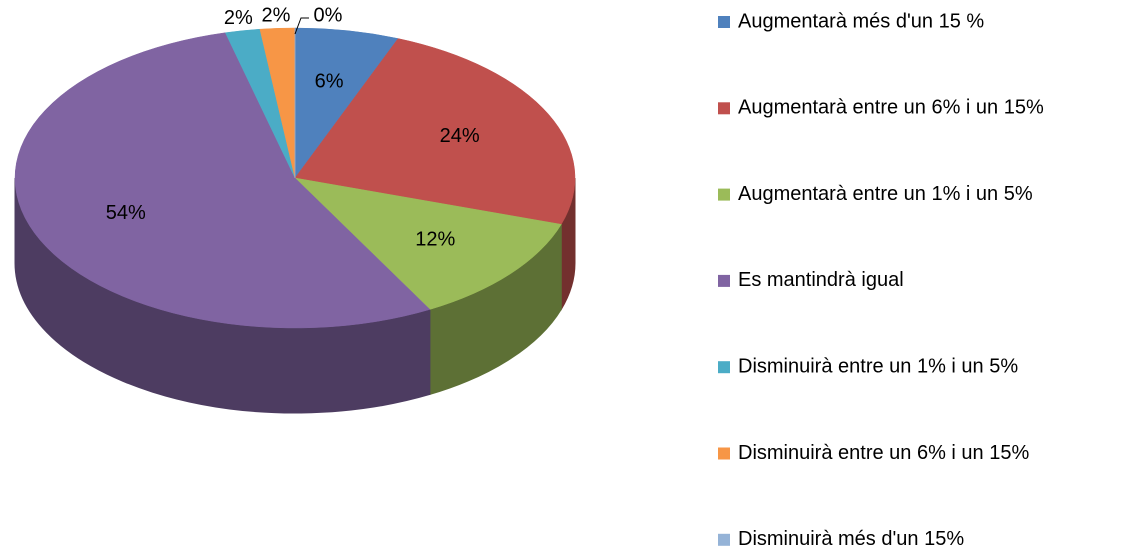 The image size is (1127, 552). I want to click on legend-label: Disminuirà entre un 6% i un 15%, so click(883, 453).